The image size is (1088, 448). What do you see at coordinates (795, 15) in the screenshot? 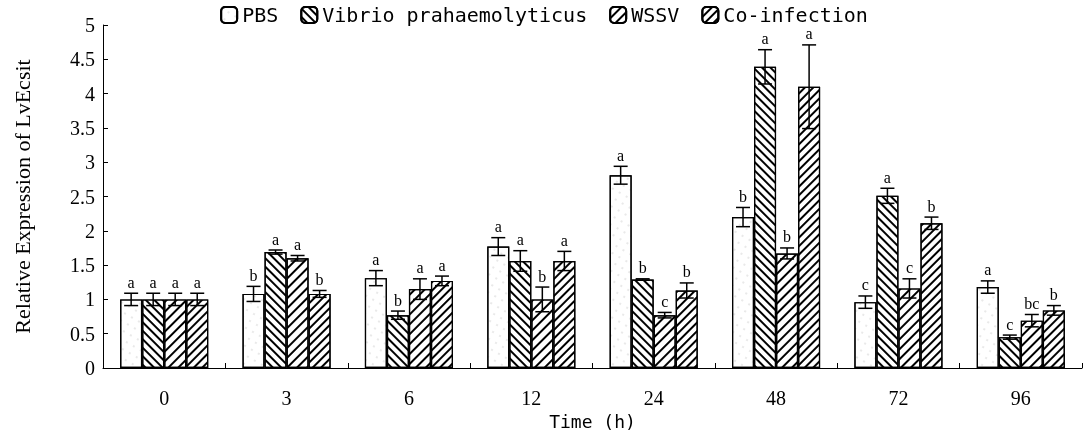
I see `legend-label: Co-infection` at bounding box center [795, 15].